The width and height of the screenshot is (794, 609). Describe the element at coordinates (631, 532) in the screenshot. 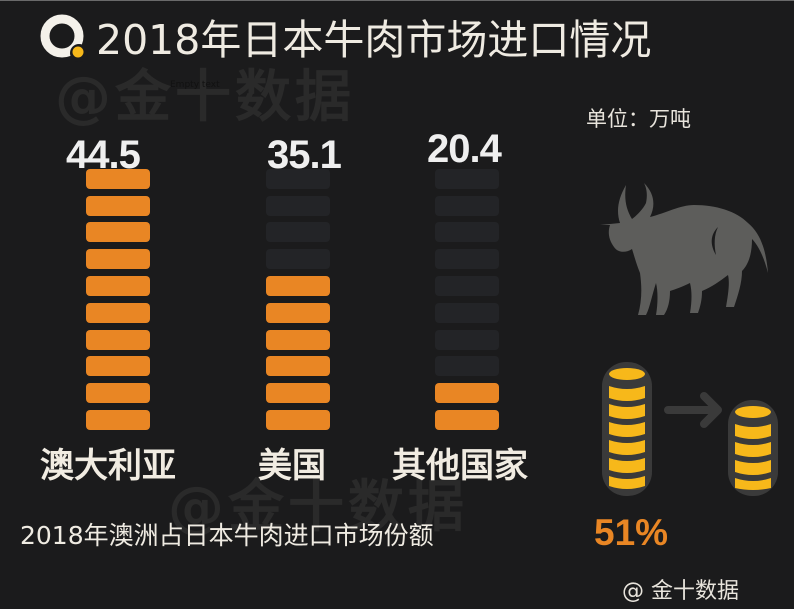

I see `market-share-value: 51%` at that location.